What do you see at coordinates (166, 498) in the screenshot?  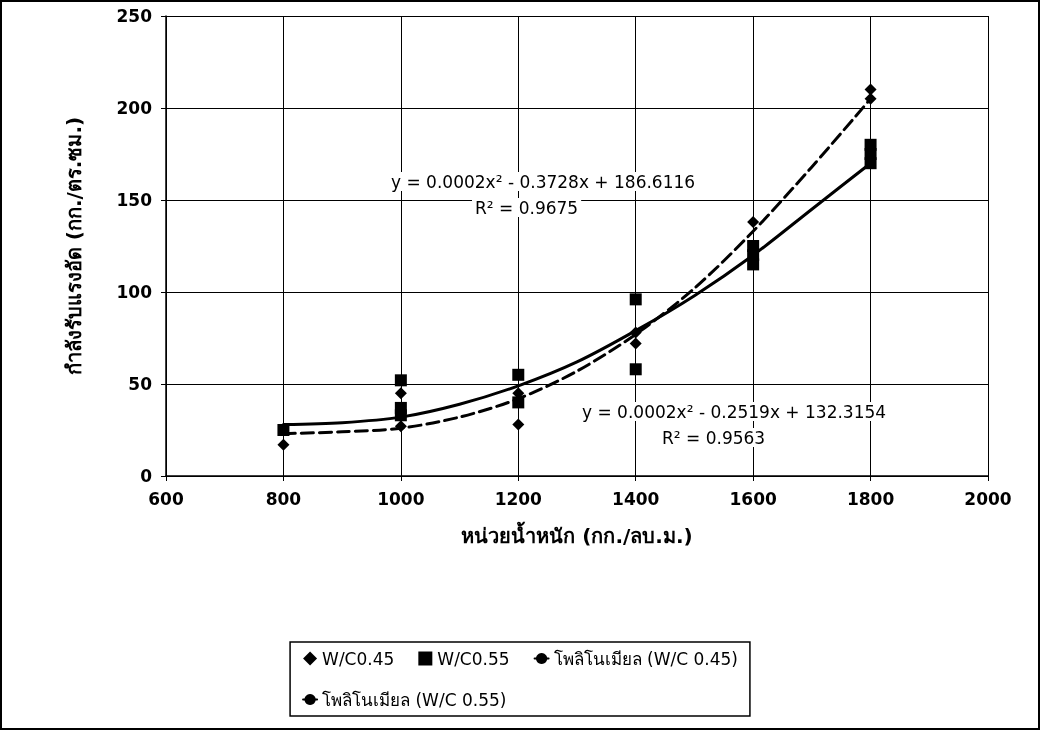 I see `x-tick-label: 600` at bounding box center [166, 498].